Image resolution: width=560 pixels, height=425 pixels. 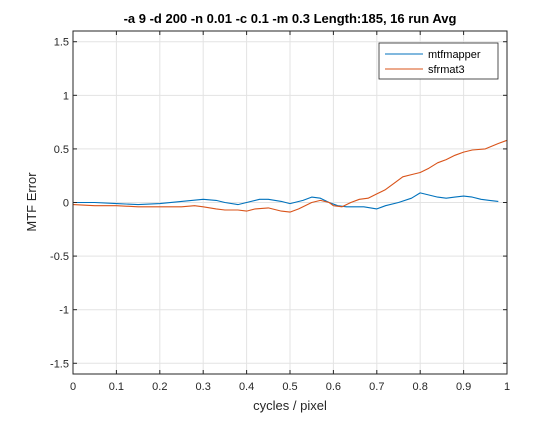 What do you see at coordinates (159, 387) in the screenshot?
I see `x-tick-label: 0.2` at bounding box center [159, 387].